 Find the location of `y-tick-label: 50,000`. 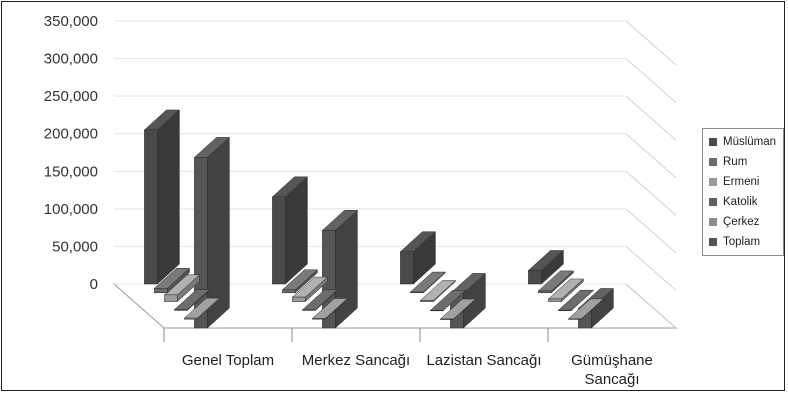

y-tick-label: 50,000 is located at coordinates (75, 246).